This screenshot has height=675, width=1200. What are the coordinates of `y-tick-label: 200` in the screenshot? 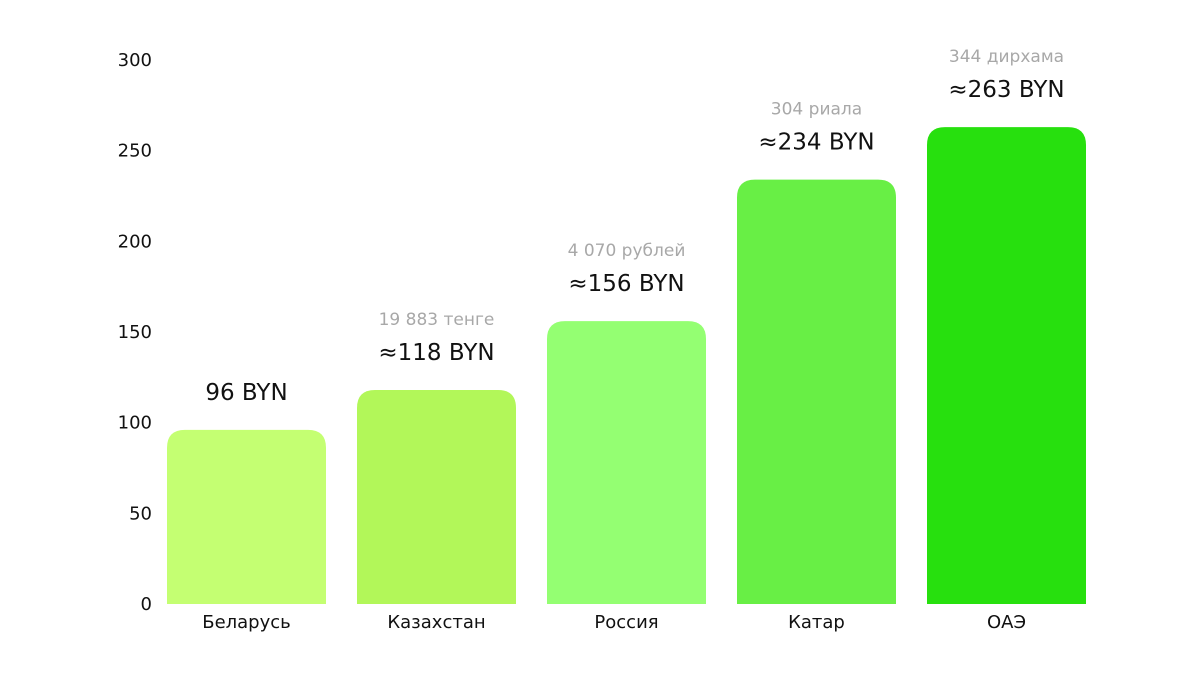 It's located at (135, 241).